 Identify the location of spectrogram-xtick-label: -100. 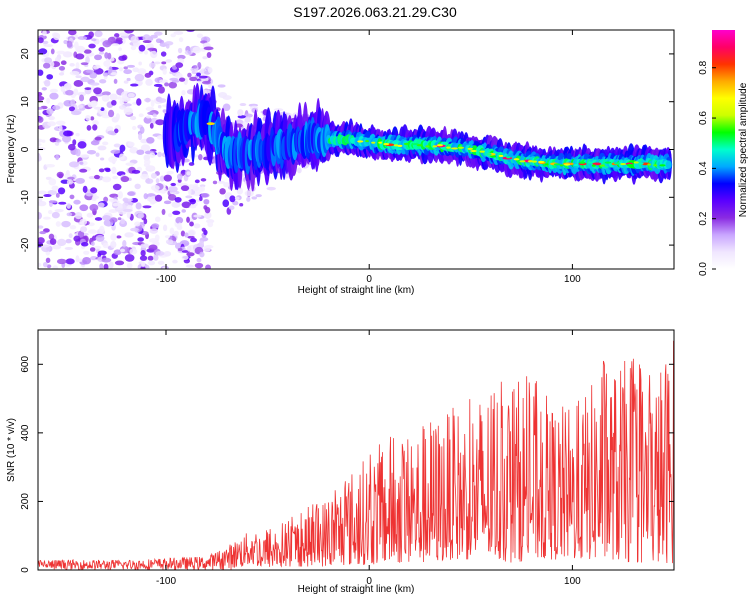
(166, 279).